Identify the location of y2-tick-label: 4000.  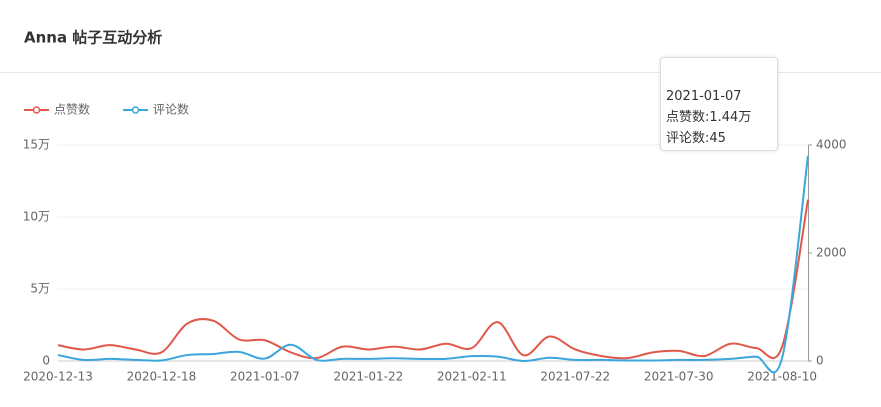
(831, 145).